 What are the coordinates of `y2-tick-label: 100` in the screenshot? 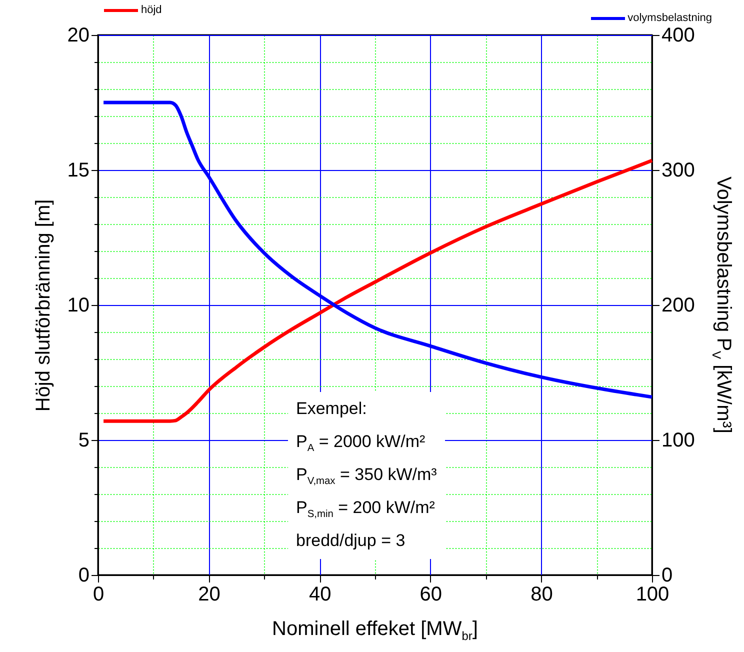 It's located at (678, 441).